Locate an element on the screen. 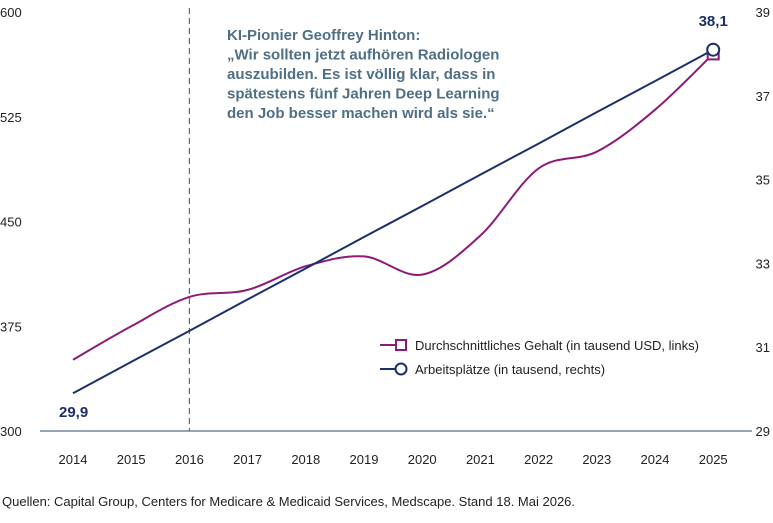 This screenshot has height=523, width=773. y-left-tick-label: 375 is located at coordinates (11, 326).